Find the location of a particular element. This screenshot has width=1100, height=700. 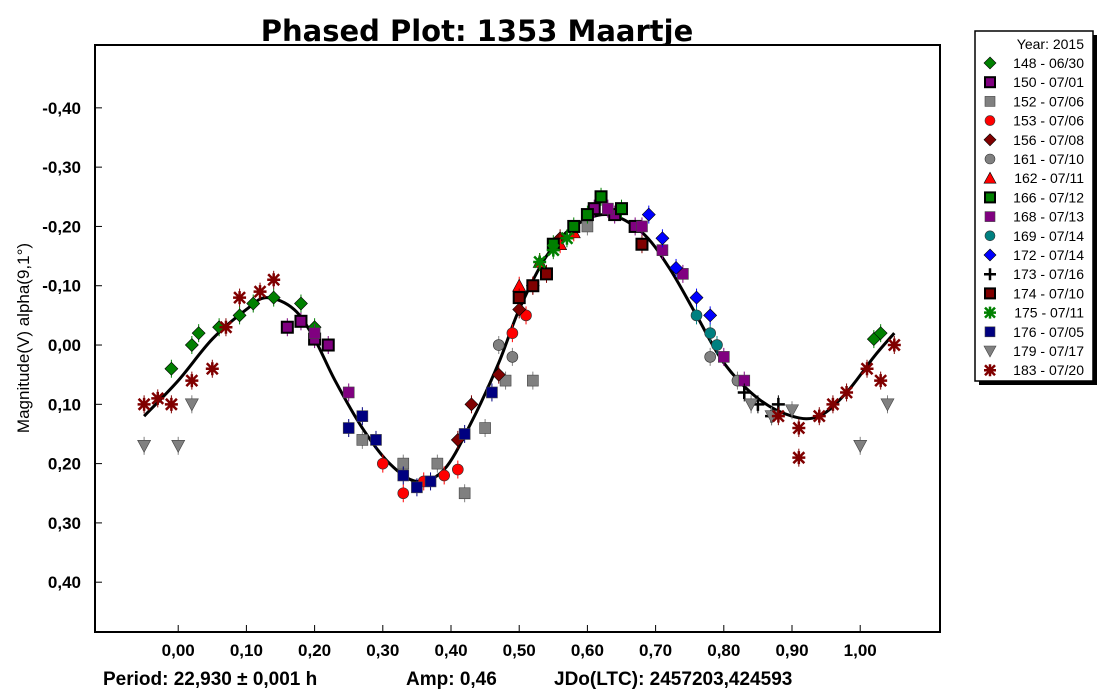

y-tick-label: 0,30 is located at coordinates (64, 523).